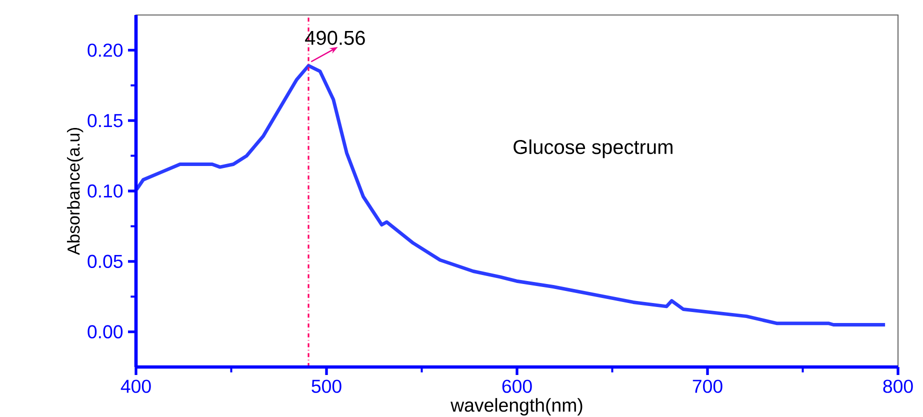 The height and width of the screenshot is (417, 923). Describe the element at coordinates (707, 386) in the screenshot. I see `x-tick-label: 700` at that location.